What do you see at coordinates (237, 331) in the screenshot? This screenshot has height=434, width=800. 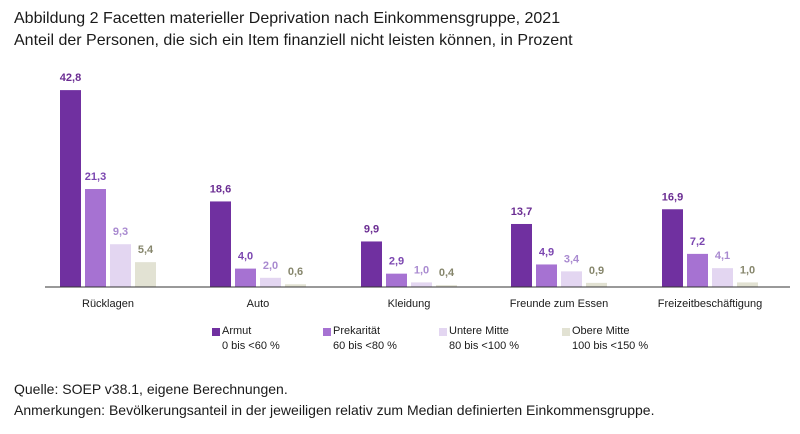 I see `legend-label-armut: Armut` at bounding box center [237, 331].